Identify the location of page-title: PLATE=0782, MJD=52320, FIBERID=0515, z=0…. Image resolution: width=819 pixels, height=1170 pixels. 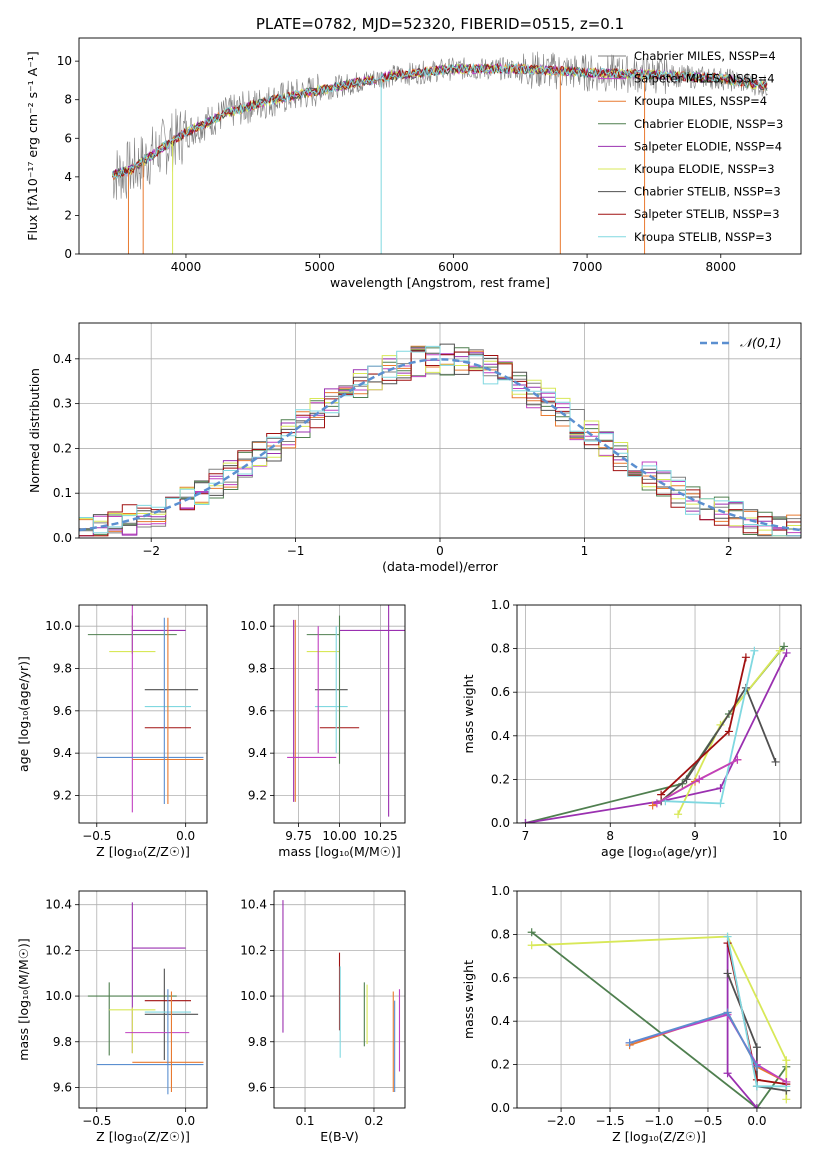
(440, 24).